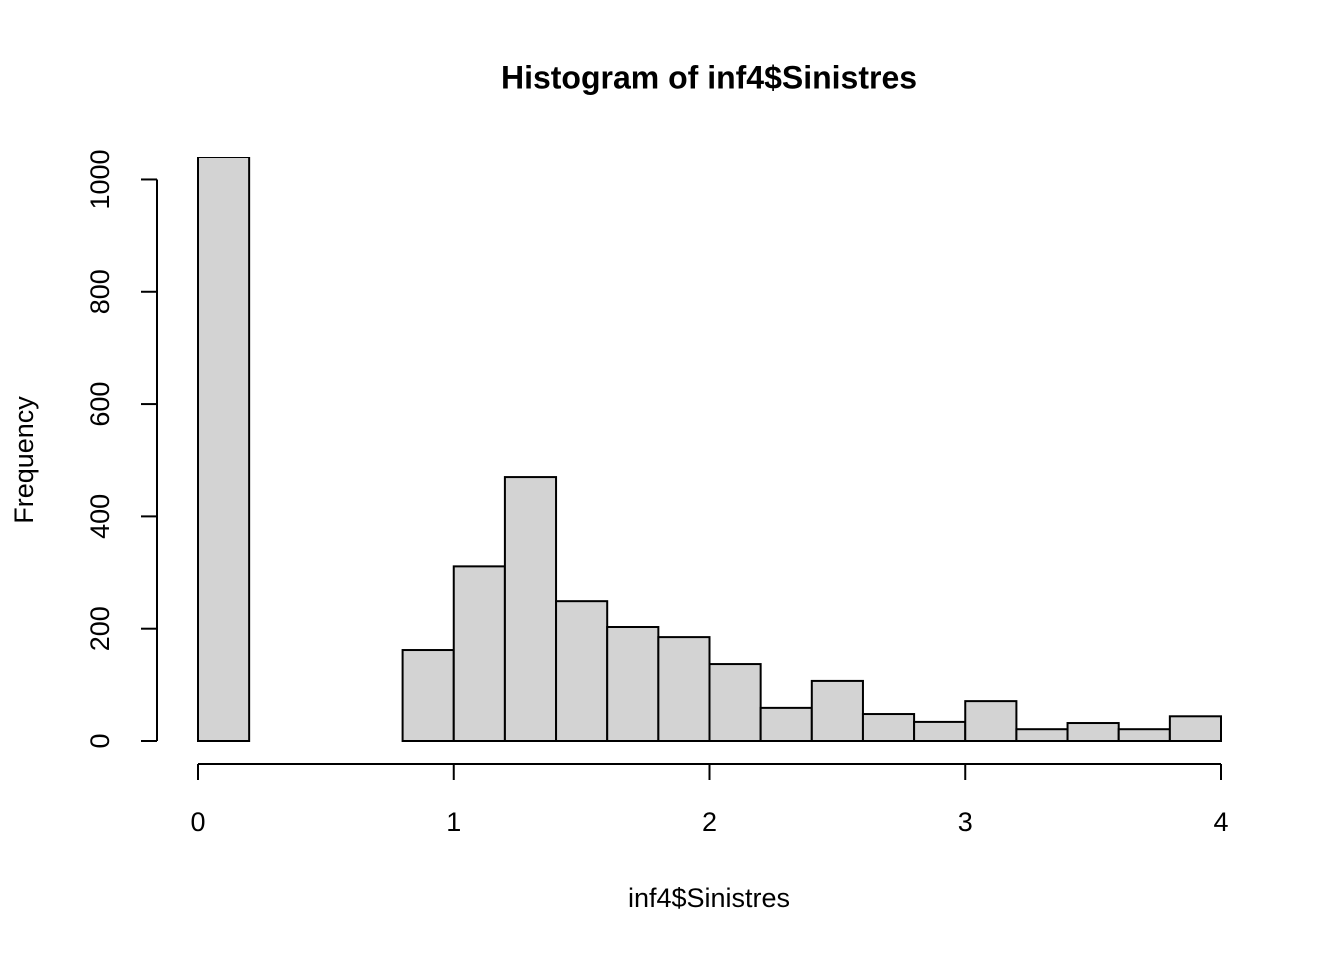  Describe the element at coordinates (100, 740) in the screenshot. I see `y-tick-label: 0` at that location.